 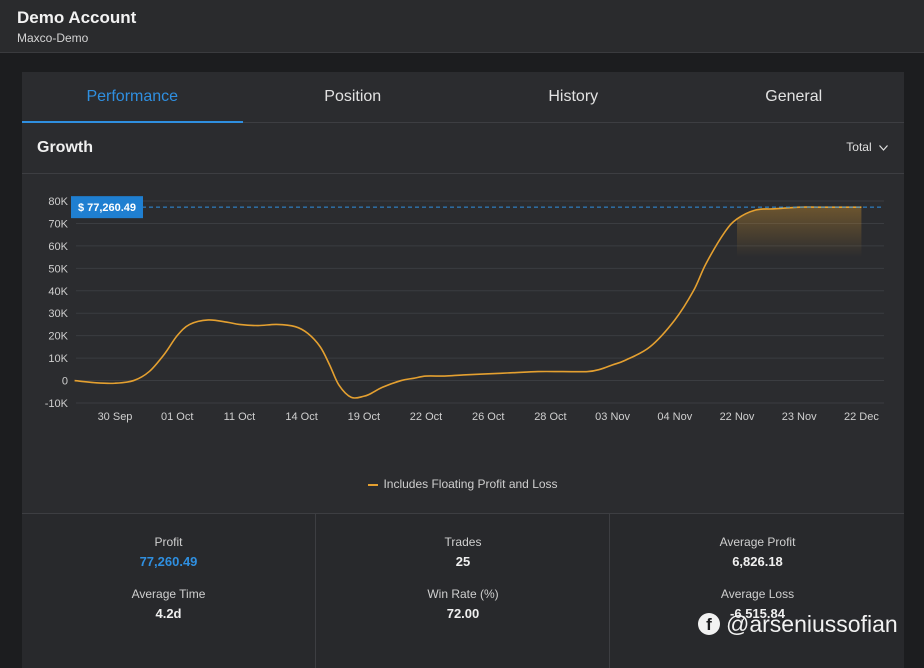 I want to click on x-tick-label: 23 Nov, so click(x=799, y=417).